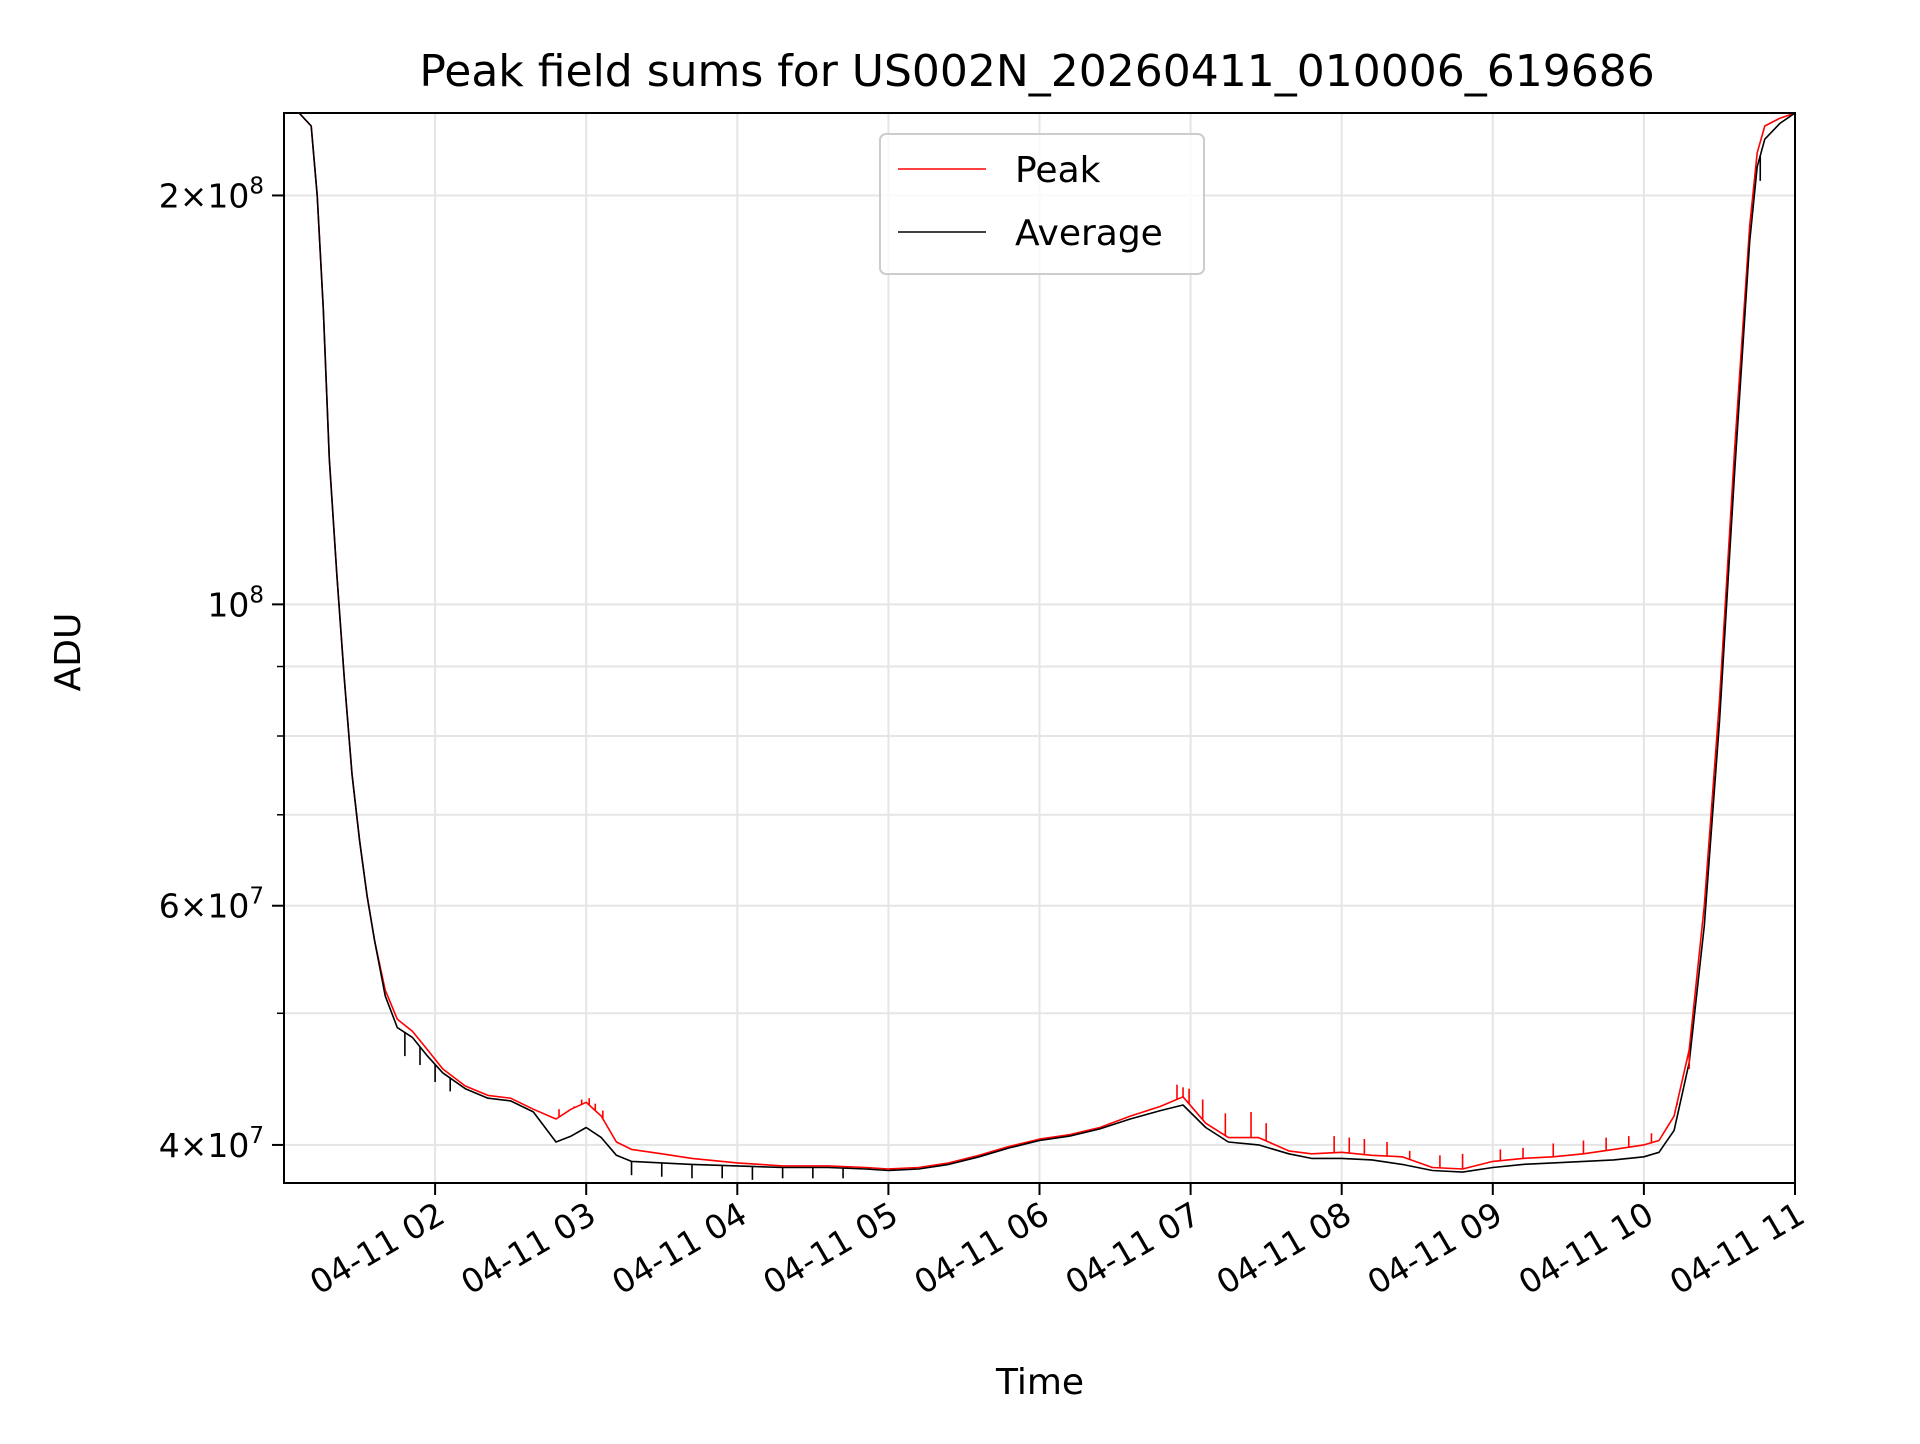 The width and height of the screenshot is (1920, 1444). I want to click on x-axis-label: Time, so click(1039, 1382).